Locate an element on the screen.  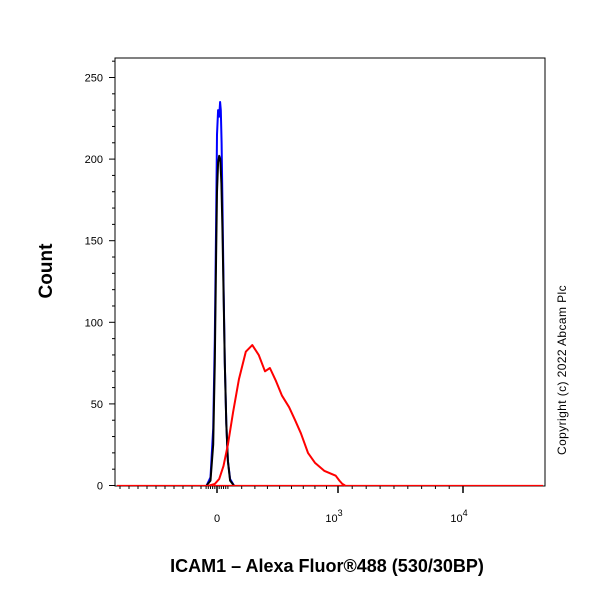
y-tick-label: 100 is located at coordinates (94, 323).